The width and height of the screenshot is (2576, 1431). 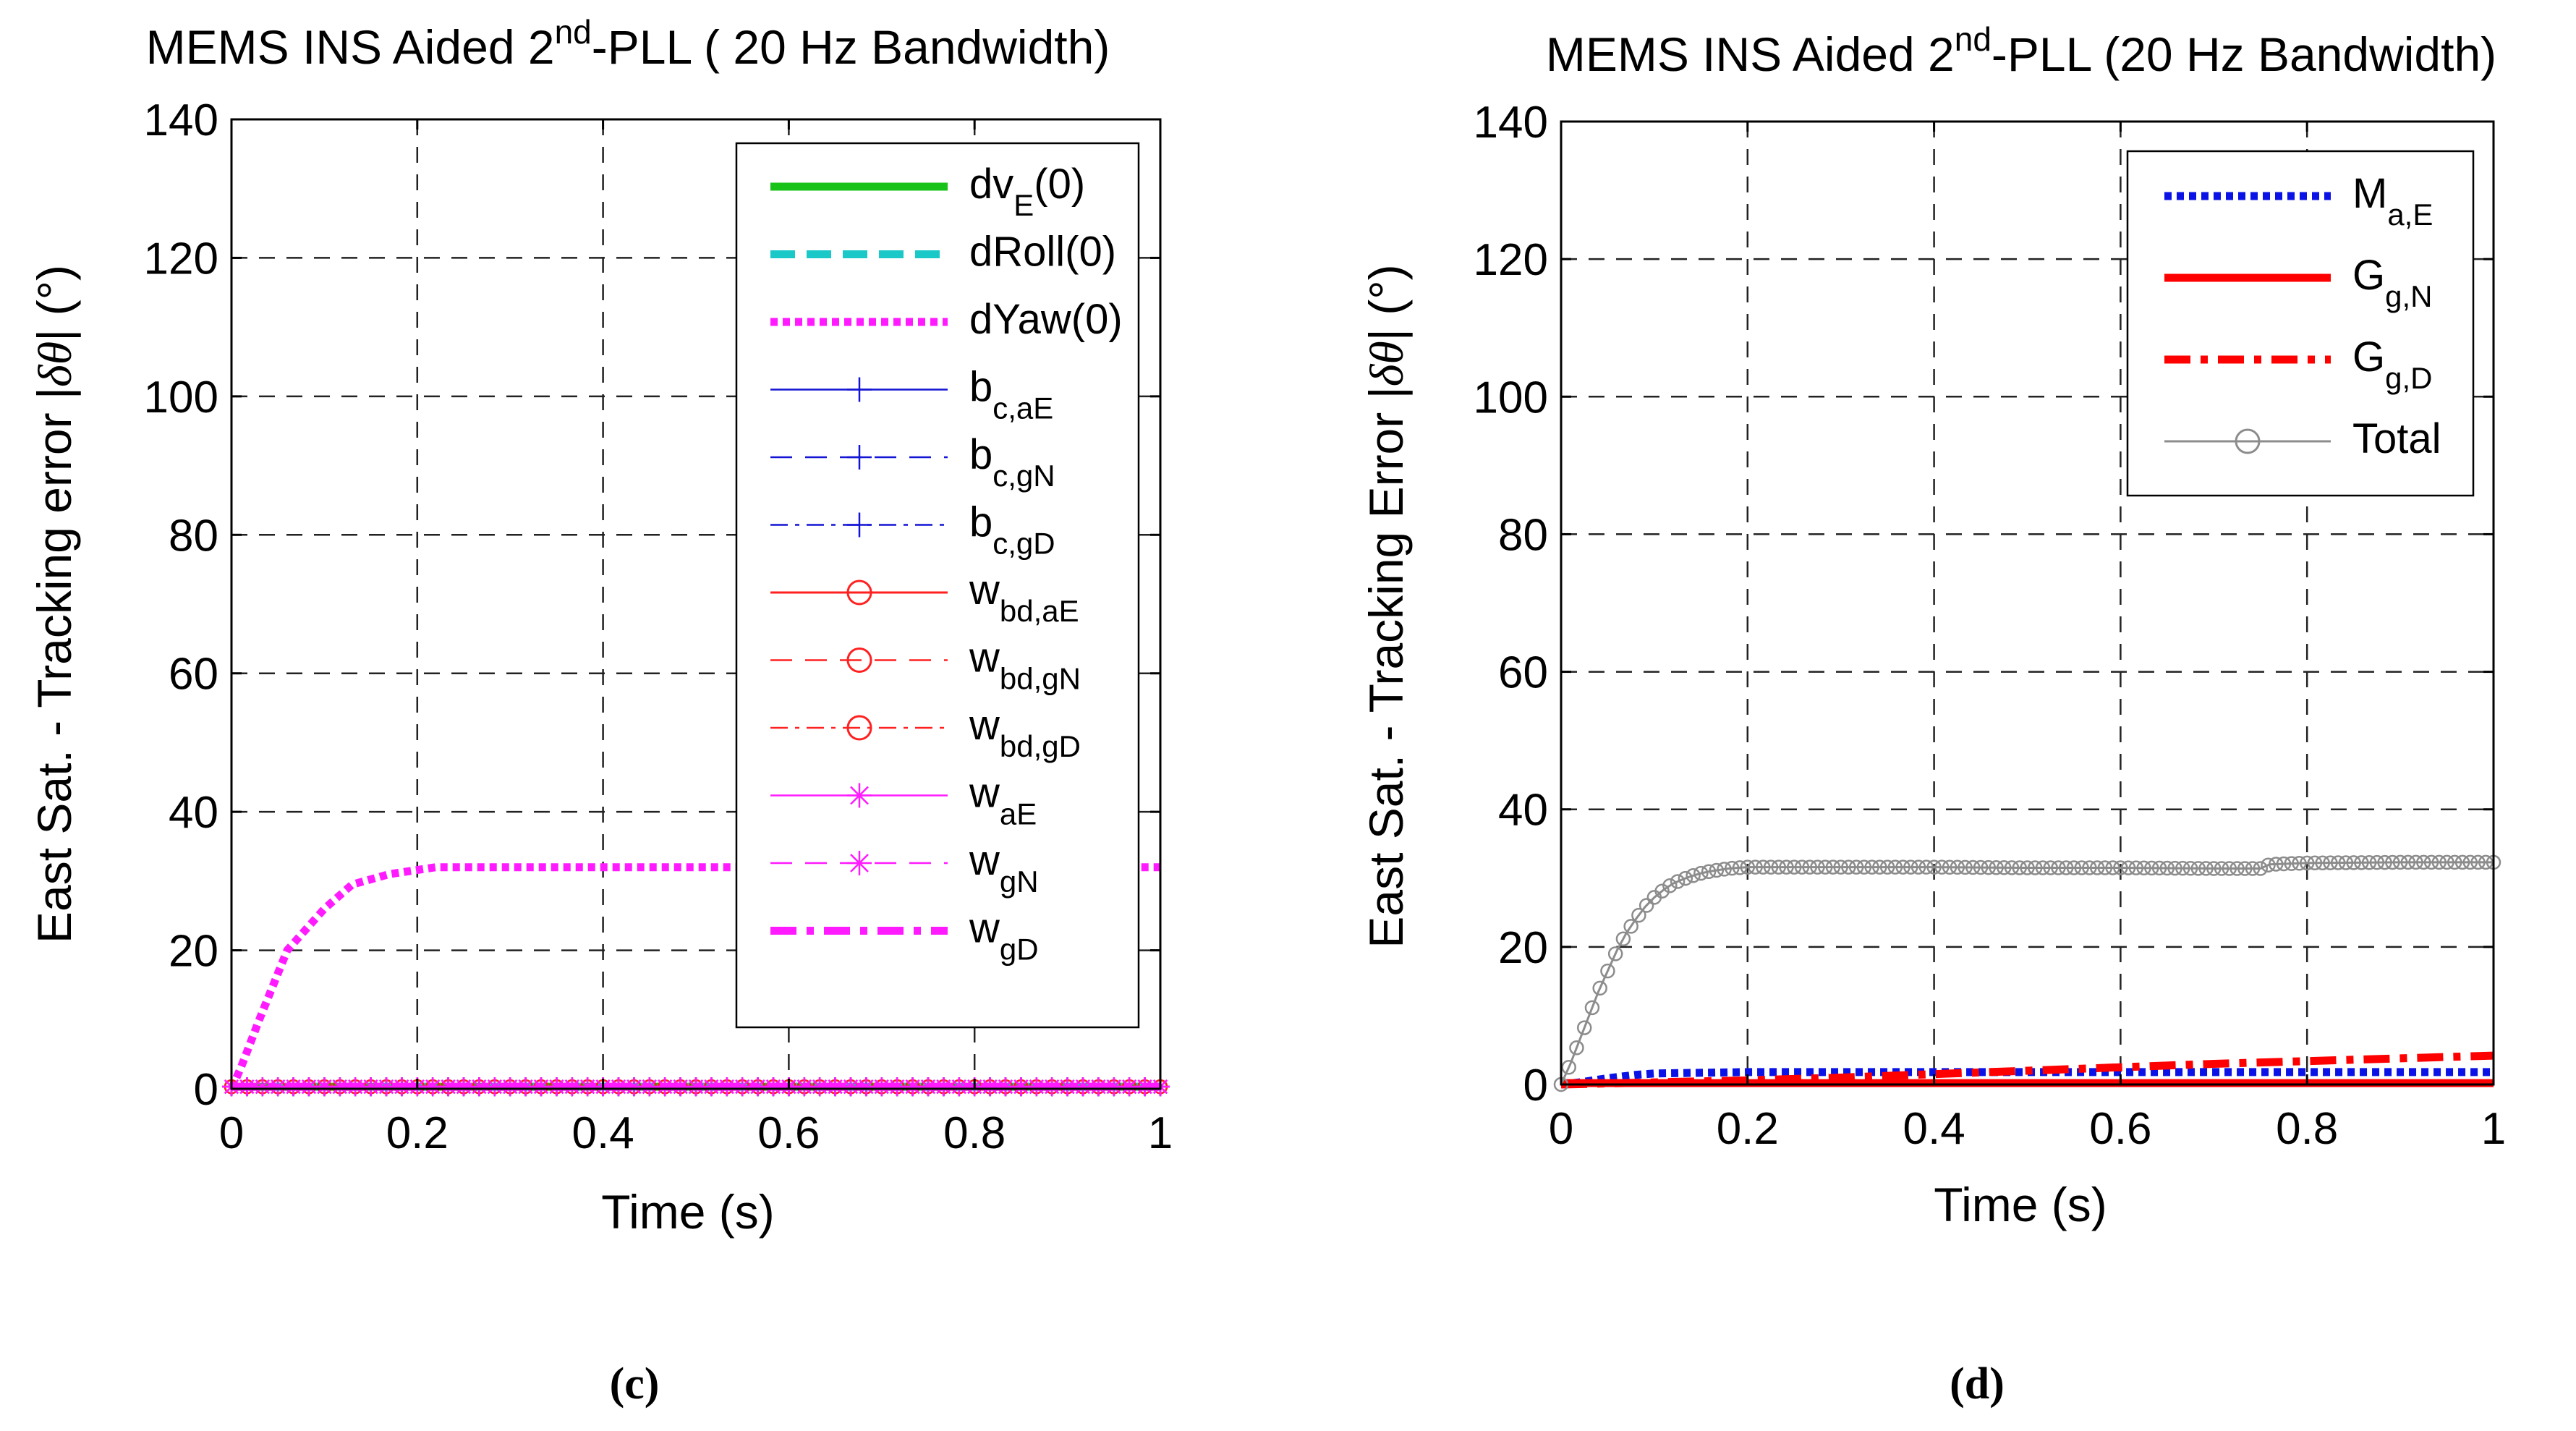 I want to click on legend-label: wbd,aE, so click(x=1024, y=597).